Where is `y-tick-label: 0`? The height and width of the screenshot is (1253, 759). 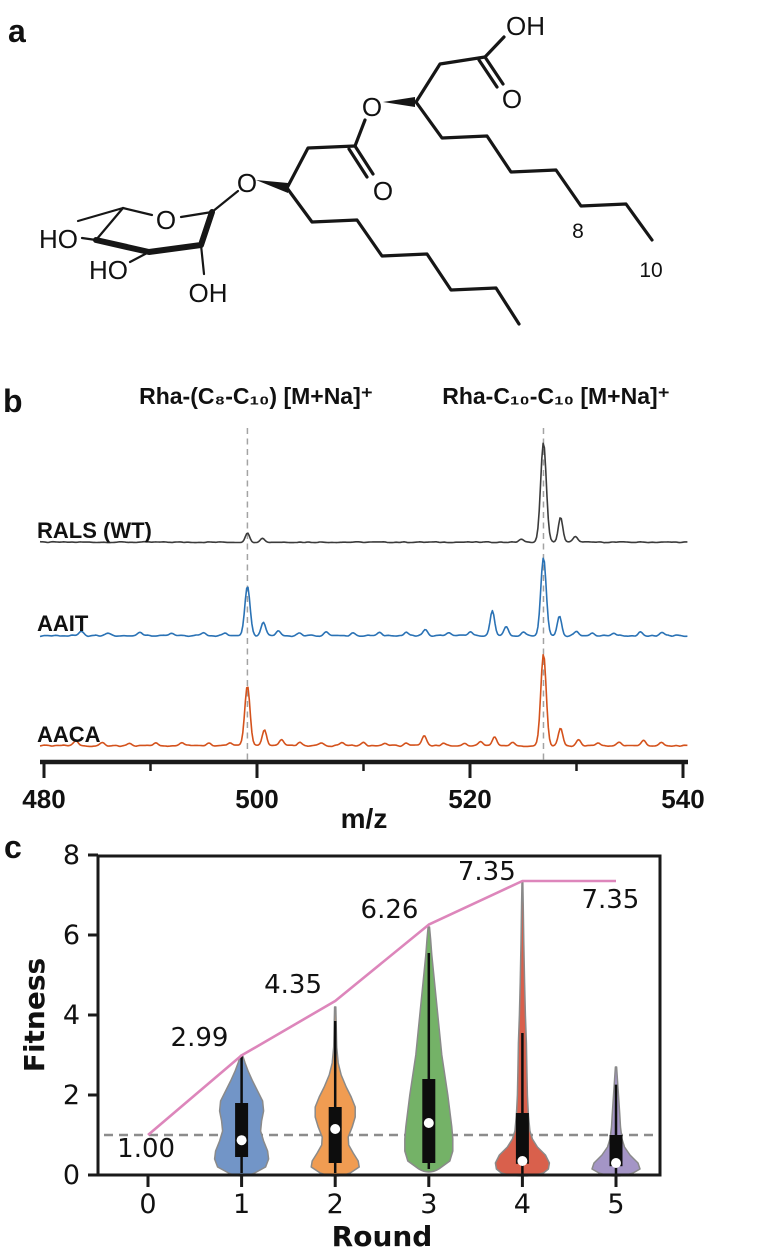 y-tick-label: 0 is located at coordinates (71, 1175).